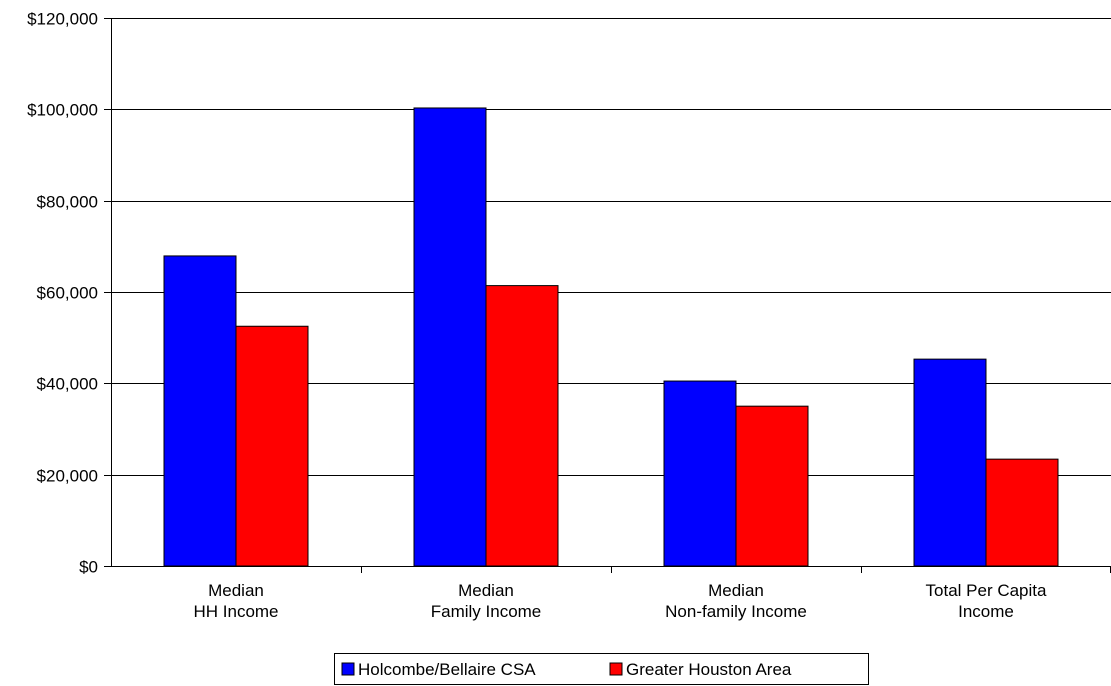 The width and height of the screenshot is (1111, 686). What do you see at coordinates (486, 601) in the screenshot?
I see `x-tick-label: Median Family Income` at bounding box center [486, 601].